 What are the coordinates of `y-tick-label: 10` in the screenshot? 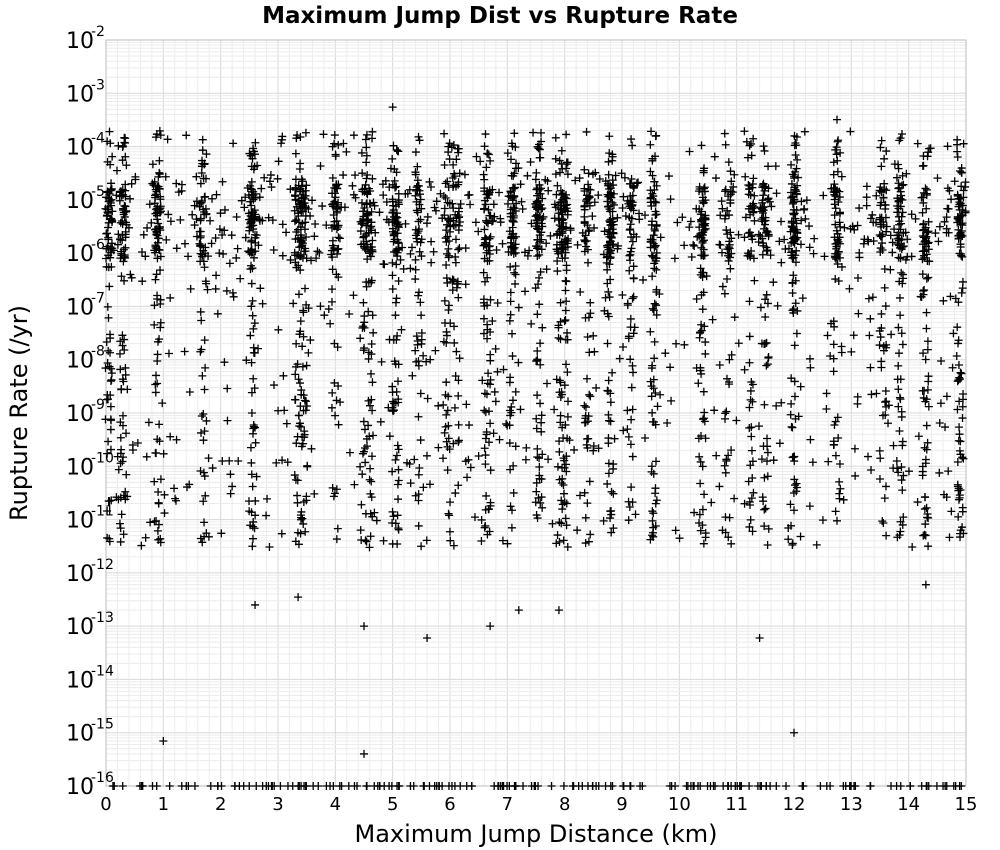 It's located at (80, 467).